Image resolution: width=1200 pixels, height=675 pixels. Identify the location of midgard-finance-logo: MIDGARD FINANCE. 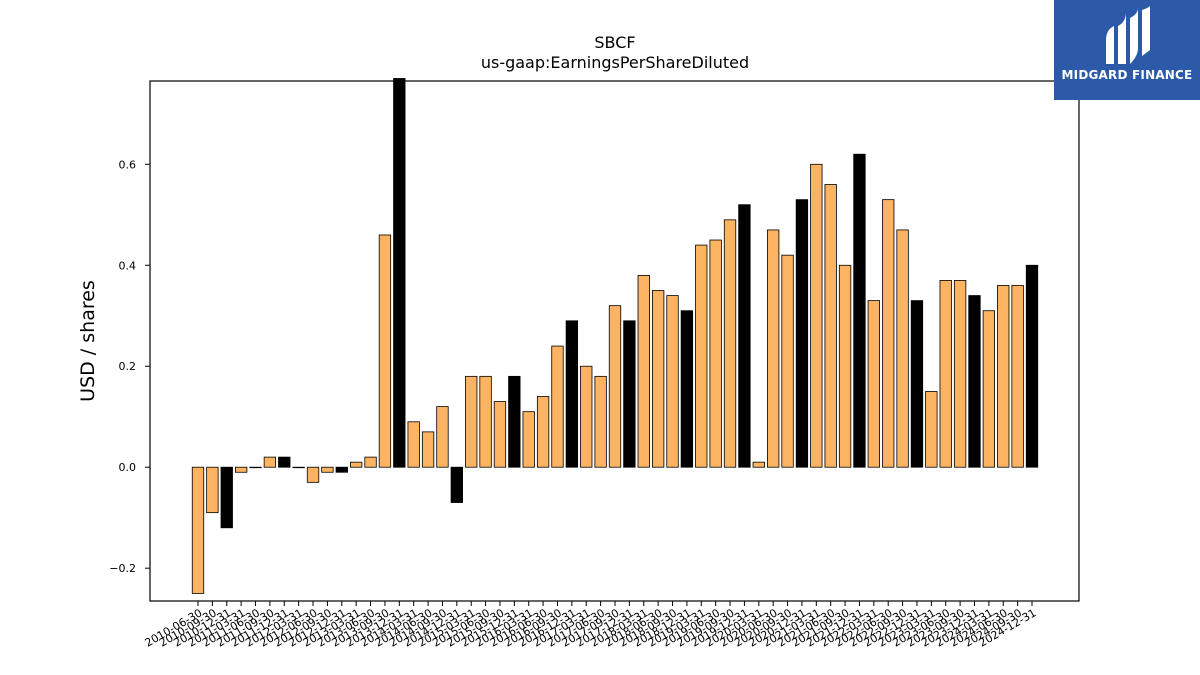
(1127, 50).